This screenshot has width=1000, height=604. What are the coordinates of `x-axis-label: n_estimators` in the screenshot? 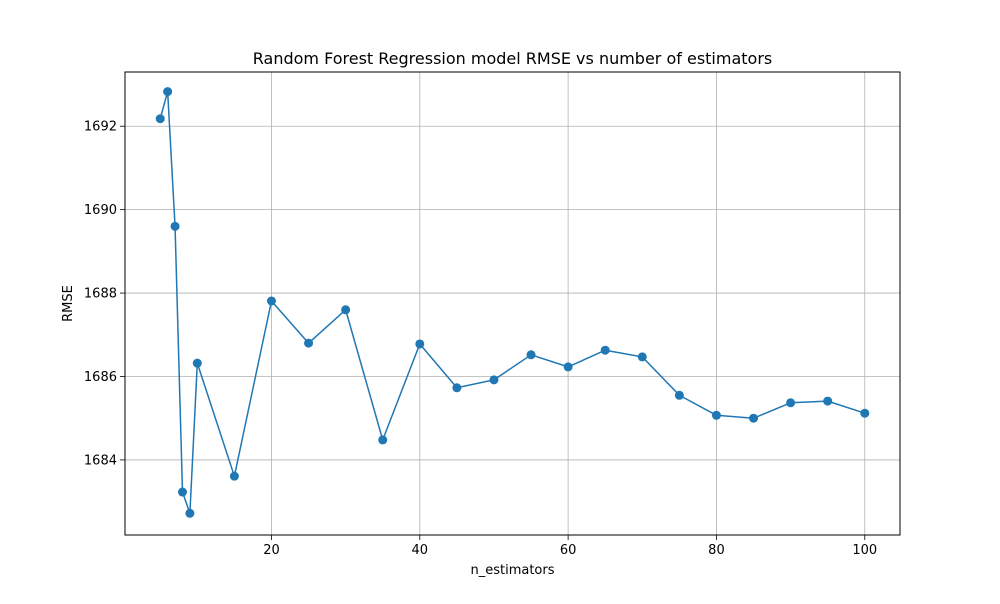 It's located at (512, 570).